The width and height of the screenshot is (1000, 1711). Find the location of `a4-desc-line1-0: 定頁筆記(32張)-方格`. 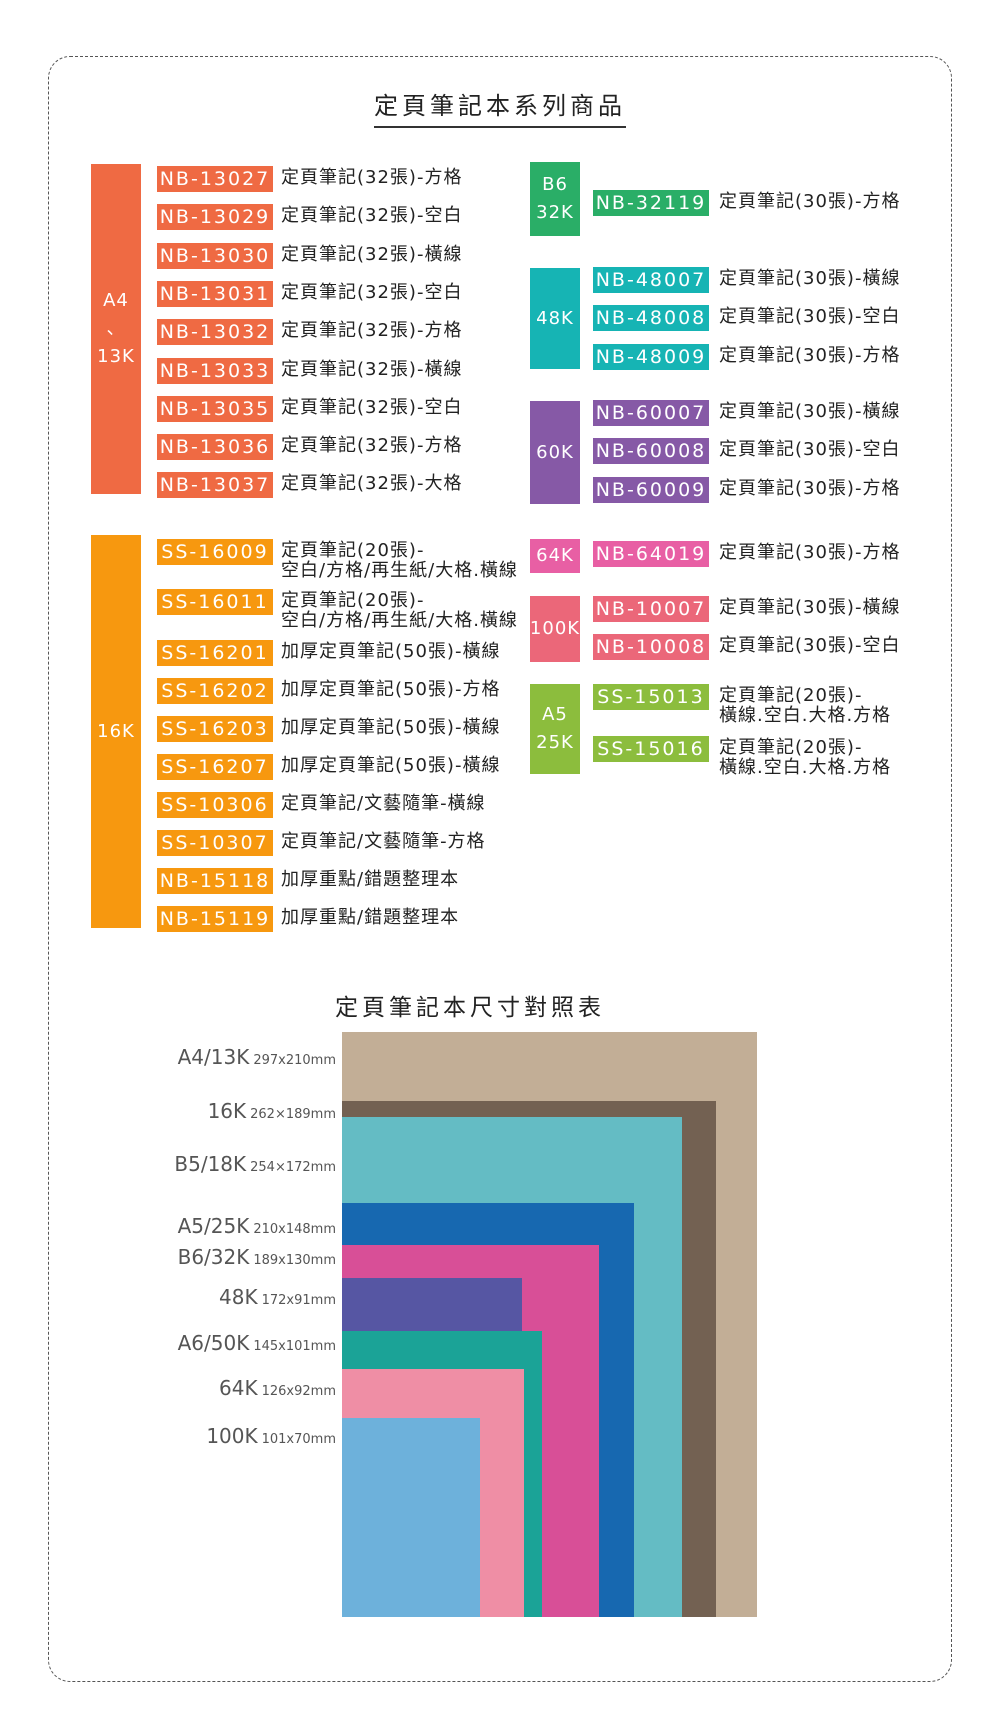

a4-desc-line1-0: 定頁筆記(32張)-方格 is located at coordinates (372, 177).